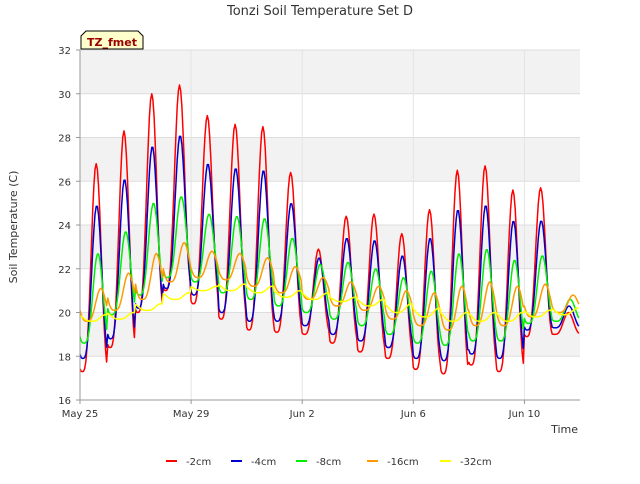 Image resolution: width=640 pixels, height=484 pixels. What do you see at coordinates (476, 462) in the screenshot?
I see `legend-label: -32cm` at bounding box center [476, 462].